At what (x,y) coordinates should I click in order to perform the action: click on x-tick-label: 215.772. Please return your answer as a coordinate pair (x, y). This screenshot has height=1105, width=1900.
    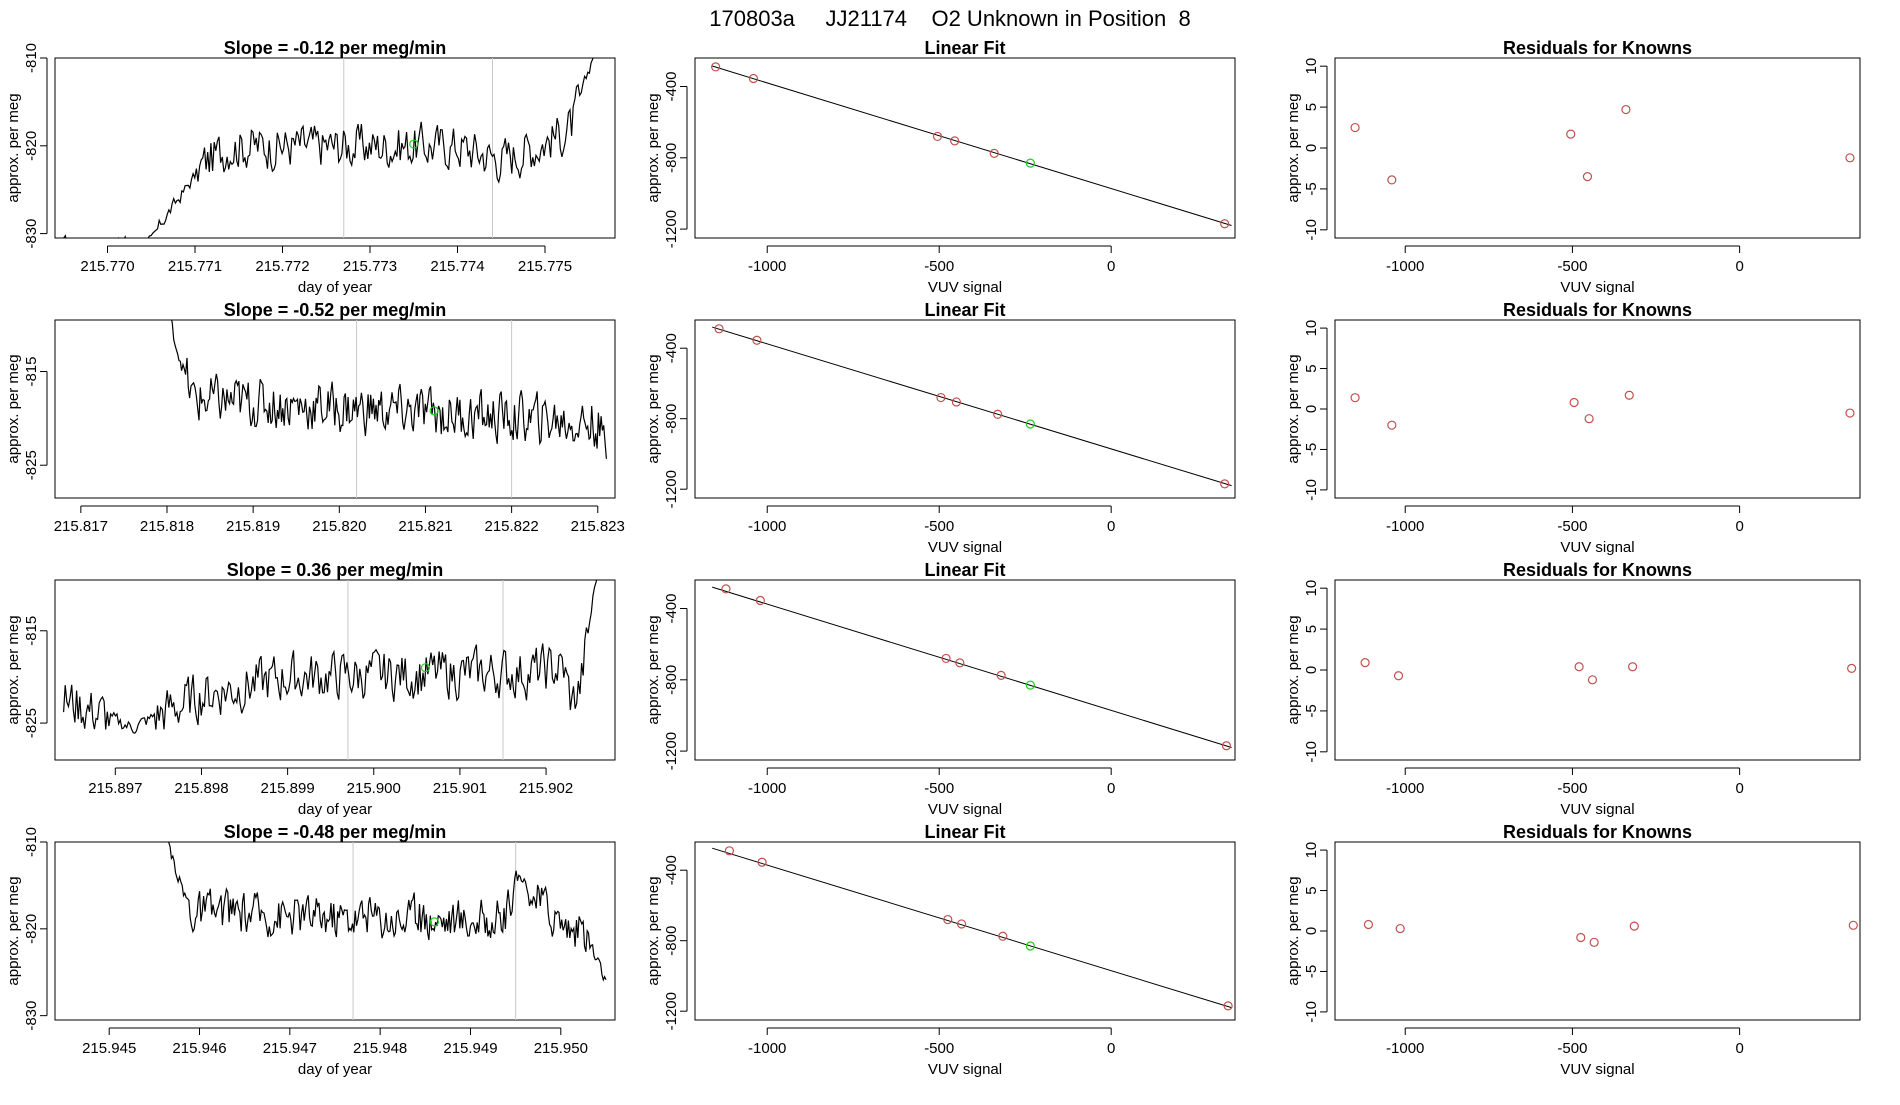
    Looking at the image, I should click on (282, 266).